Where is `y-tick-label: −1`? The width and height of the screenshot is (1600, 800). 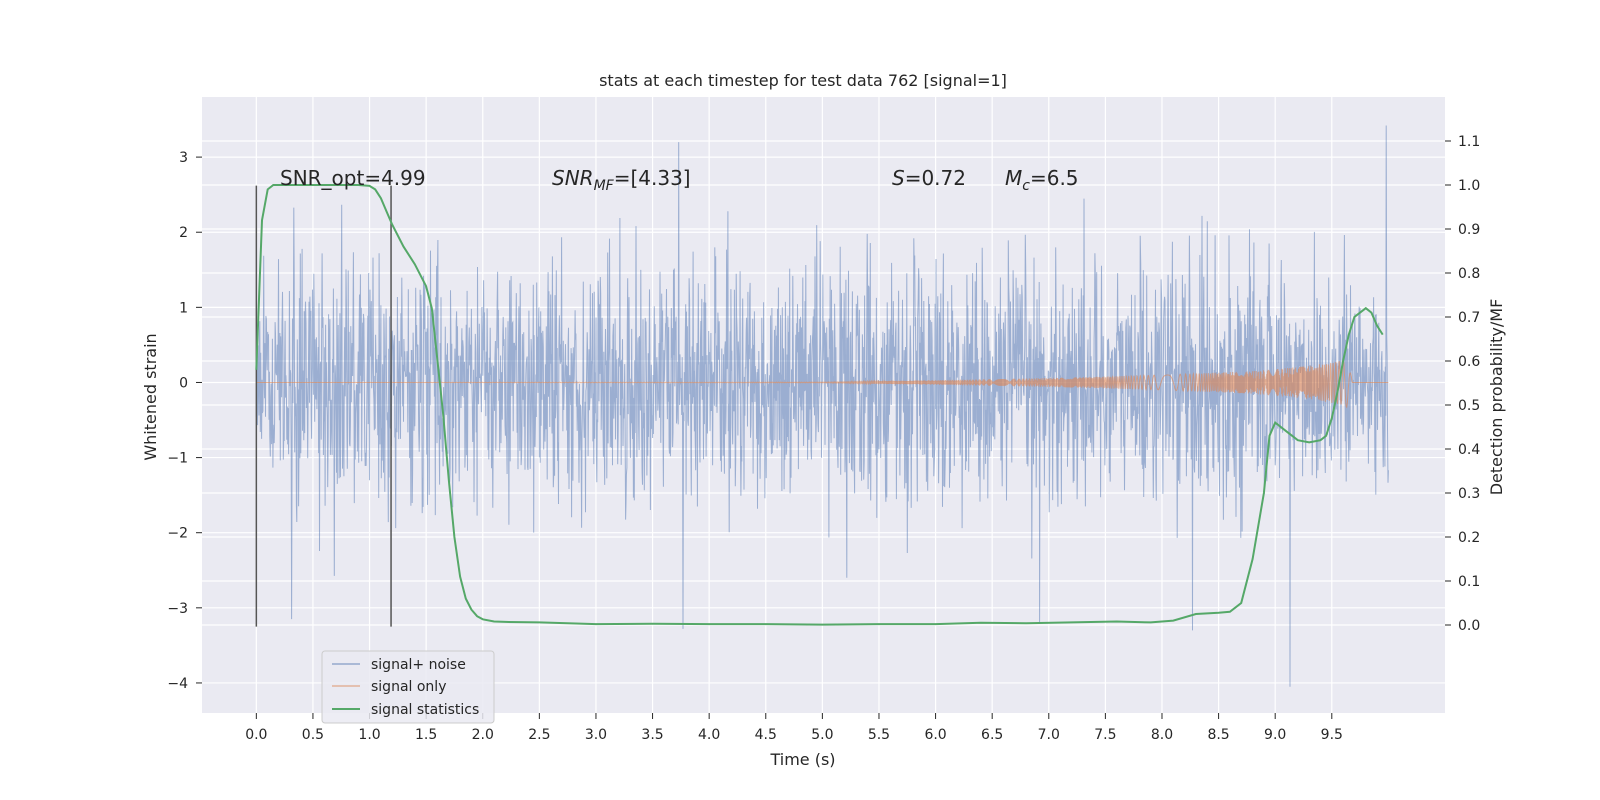
y-tick-label: −1 is located at coordinates (177, 459).